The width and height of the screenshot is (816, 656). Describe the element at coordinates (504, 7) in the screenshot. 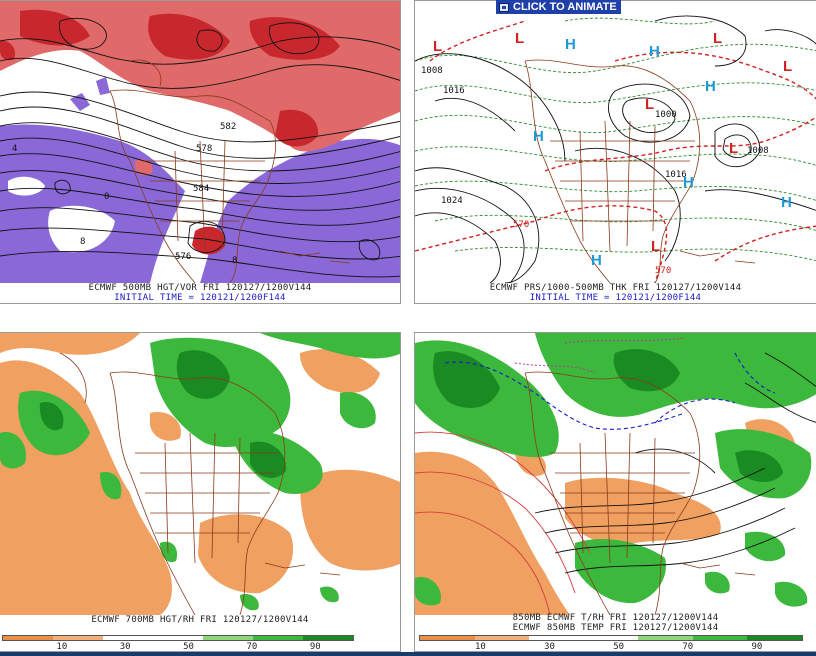

I see `film-icon` at that location.